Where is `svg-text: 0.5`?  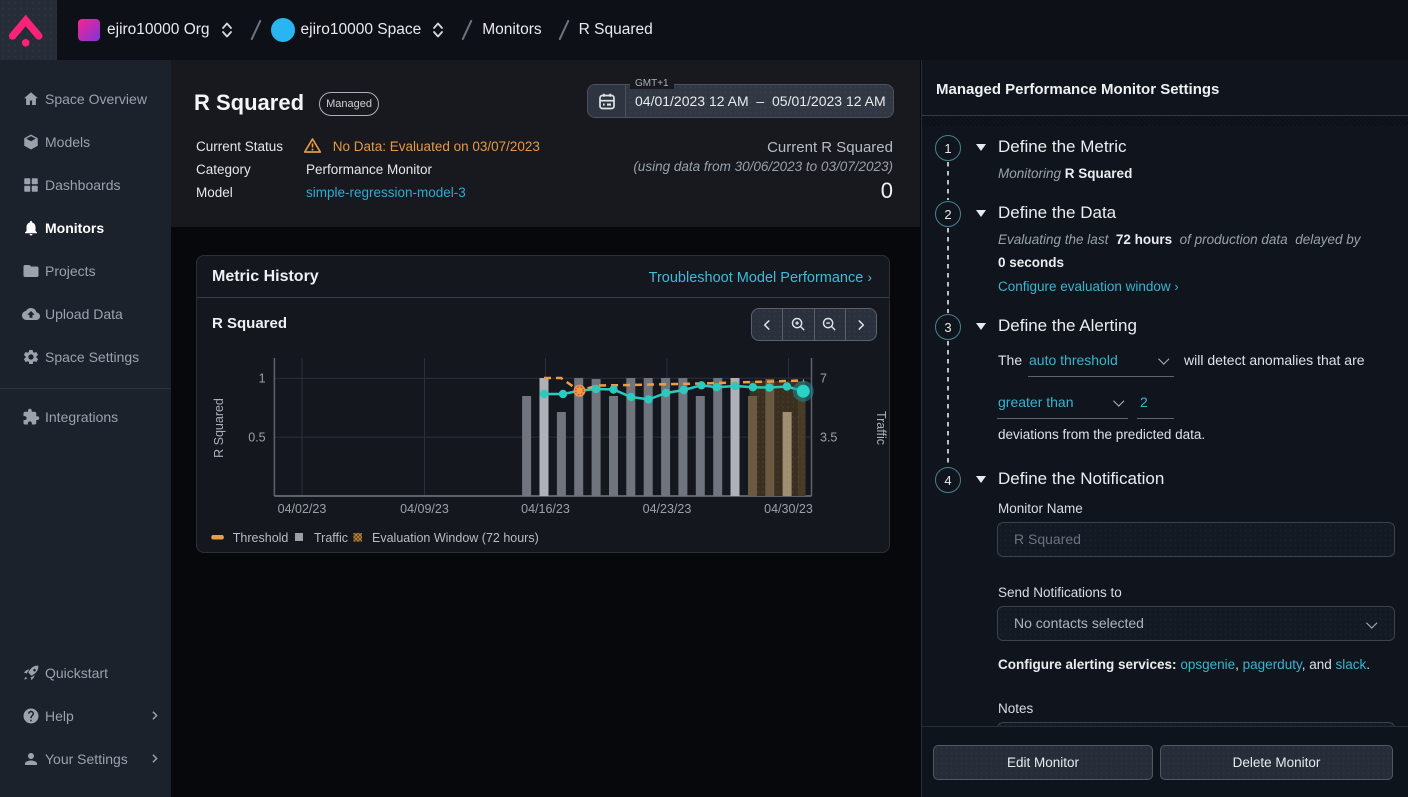
svg-text: 0.5 is located at coordinates (256, 438).